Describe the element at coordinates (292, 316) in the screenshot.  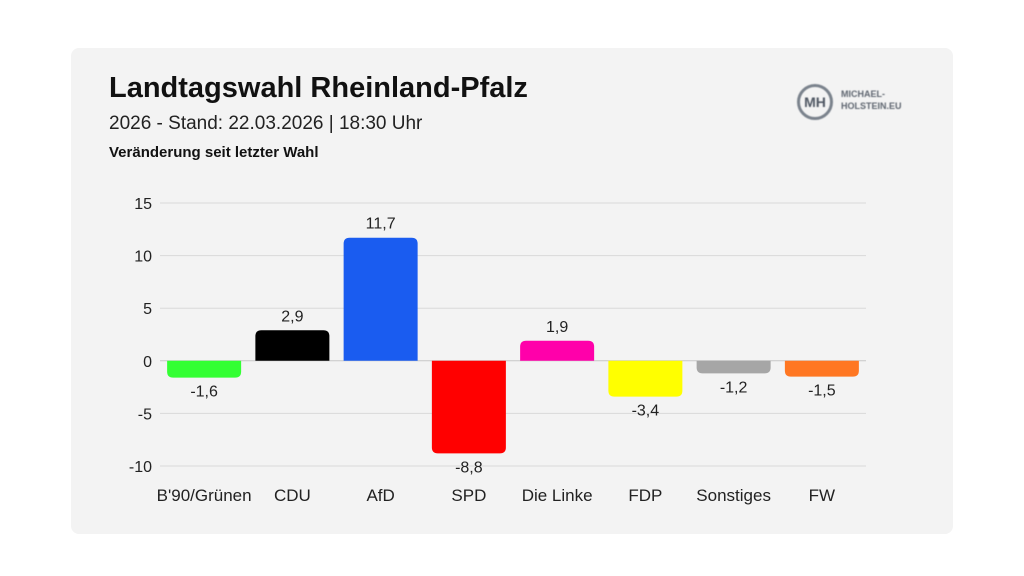
I see `data-label: 2,9` at that location.